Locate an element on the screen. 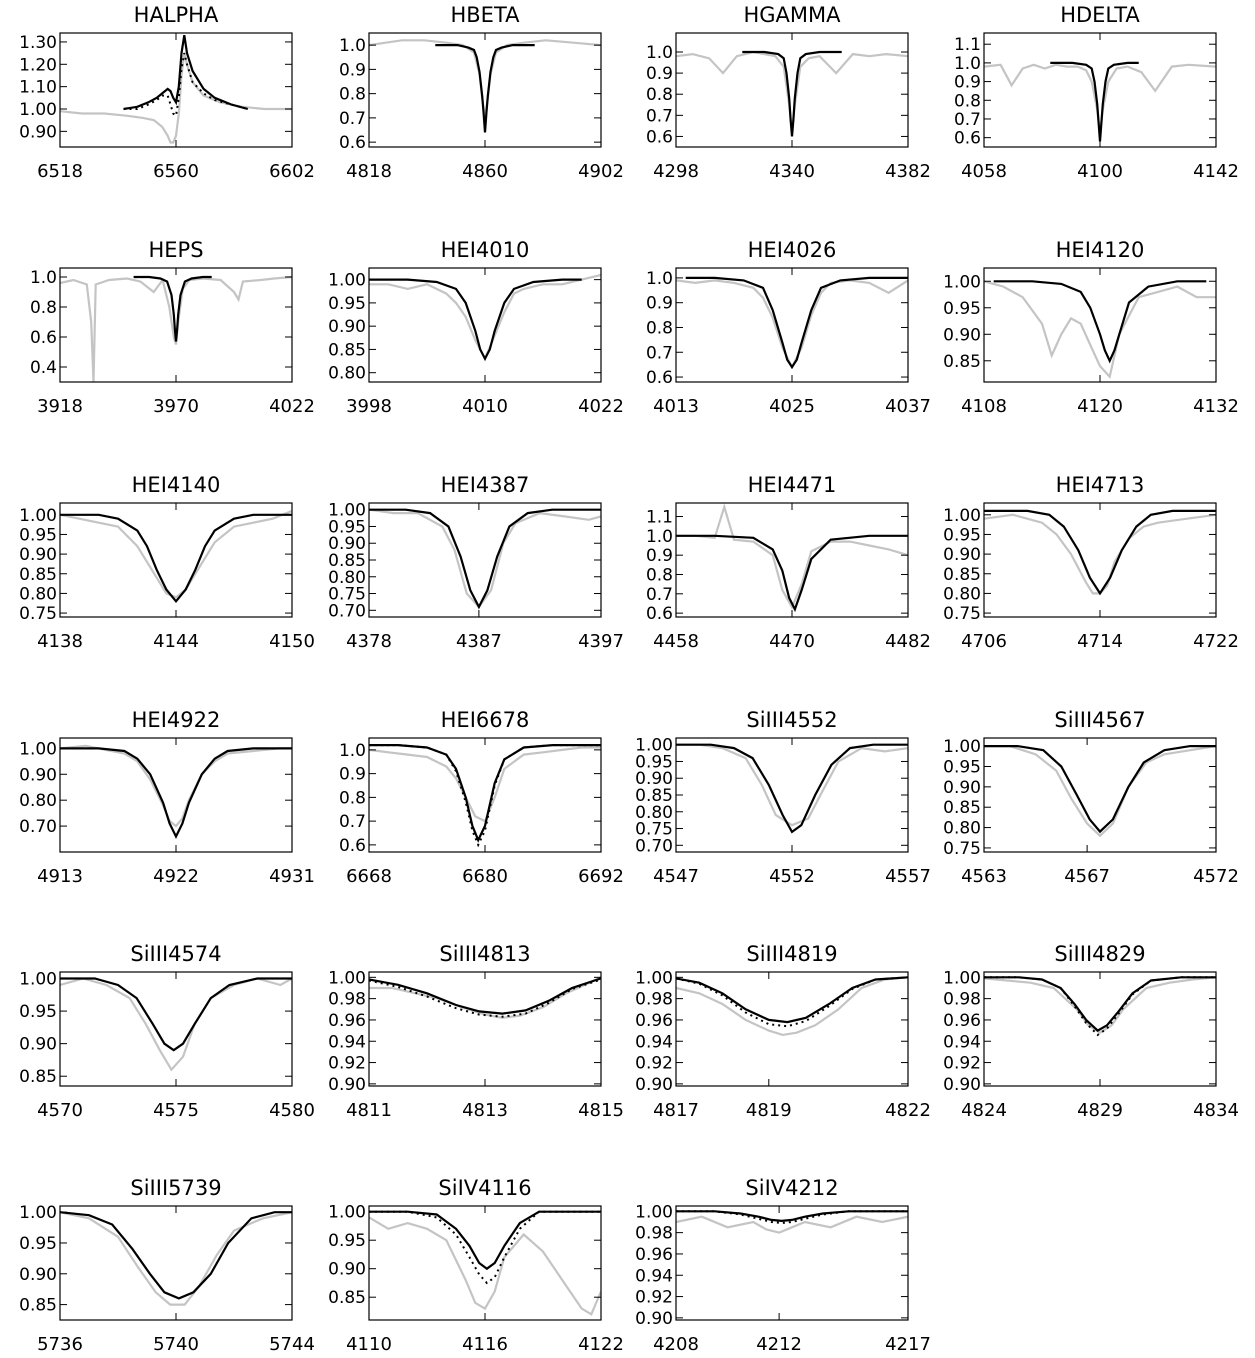 This screenshot has width=1255, height=1358. y-tick-label: 0.4 is located at coordinates (43, 368).